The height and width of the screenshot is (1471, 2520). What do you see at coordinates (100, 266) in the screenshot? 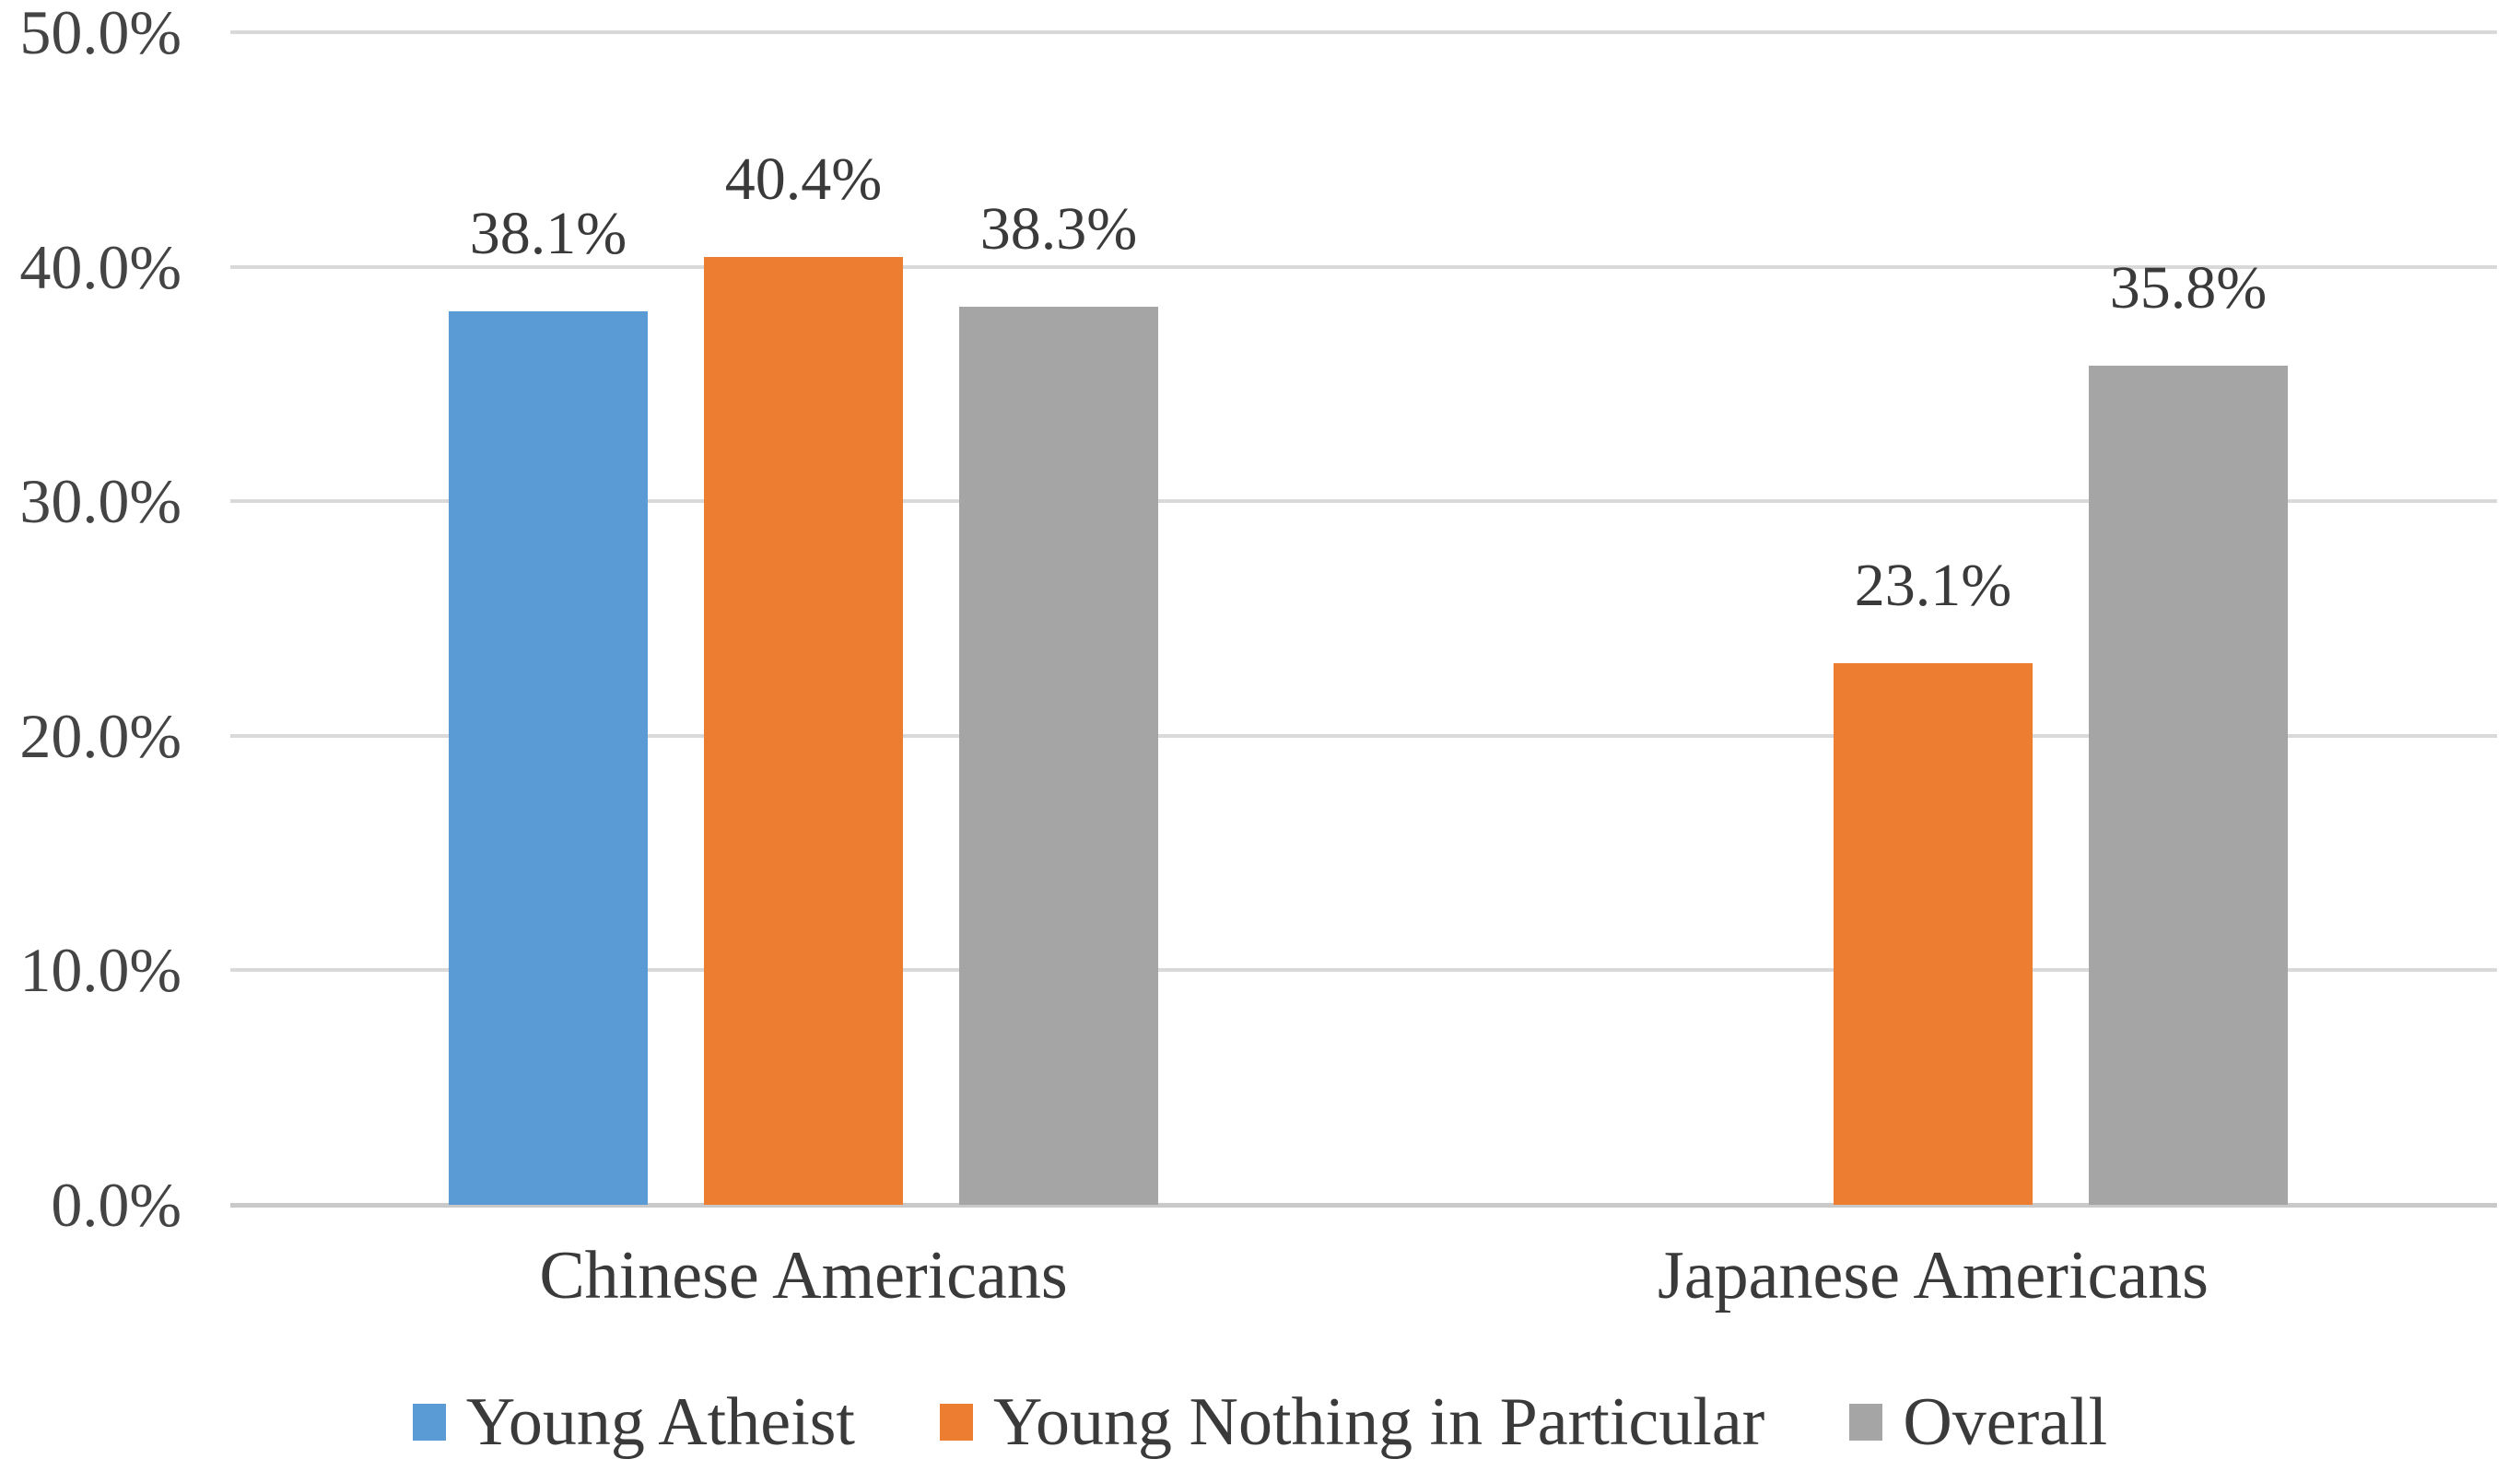
I see `y-tick-label-40.0%: 40.0%` at bounding box center [100, 266].